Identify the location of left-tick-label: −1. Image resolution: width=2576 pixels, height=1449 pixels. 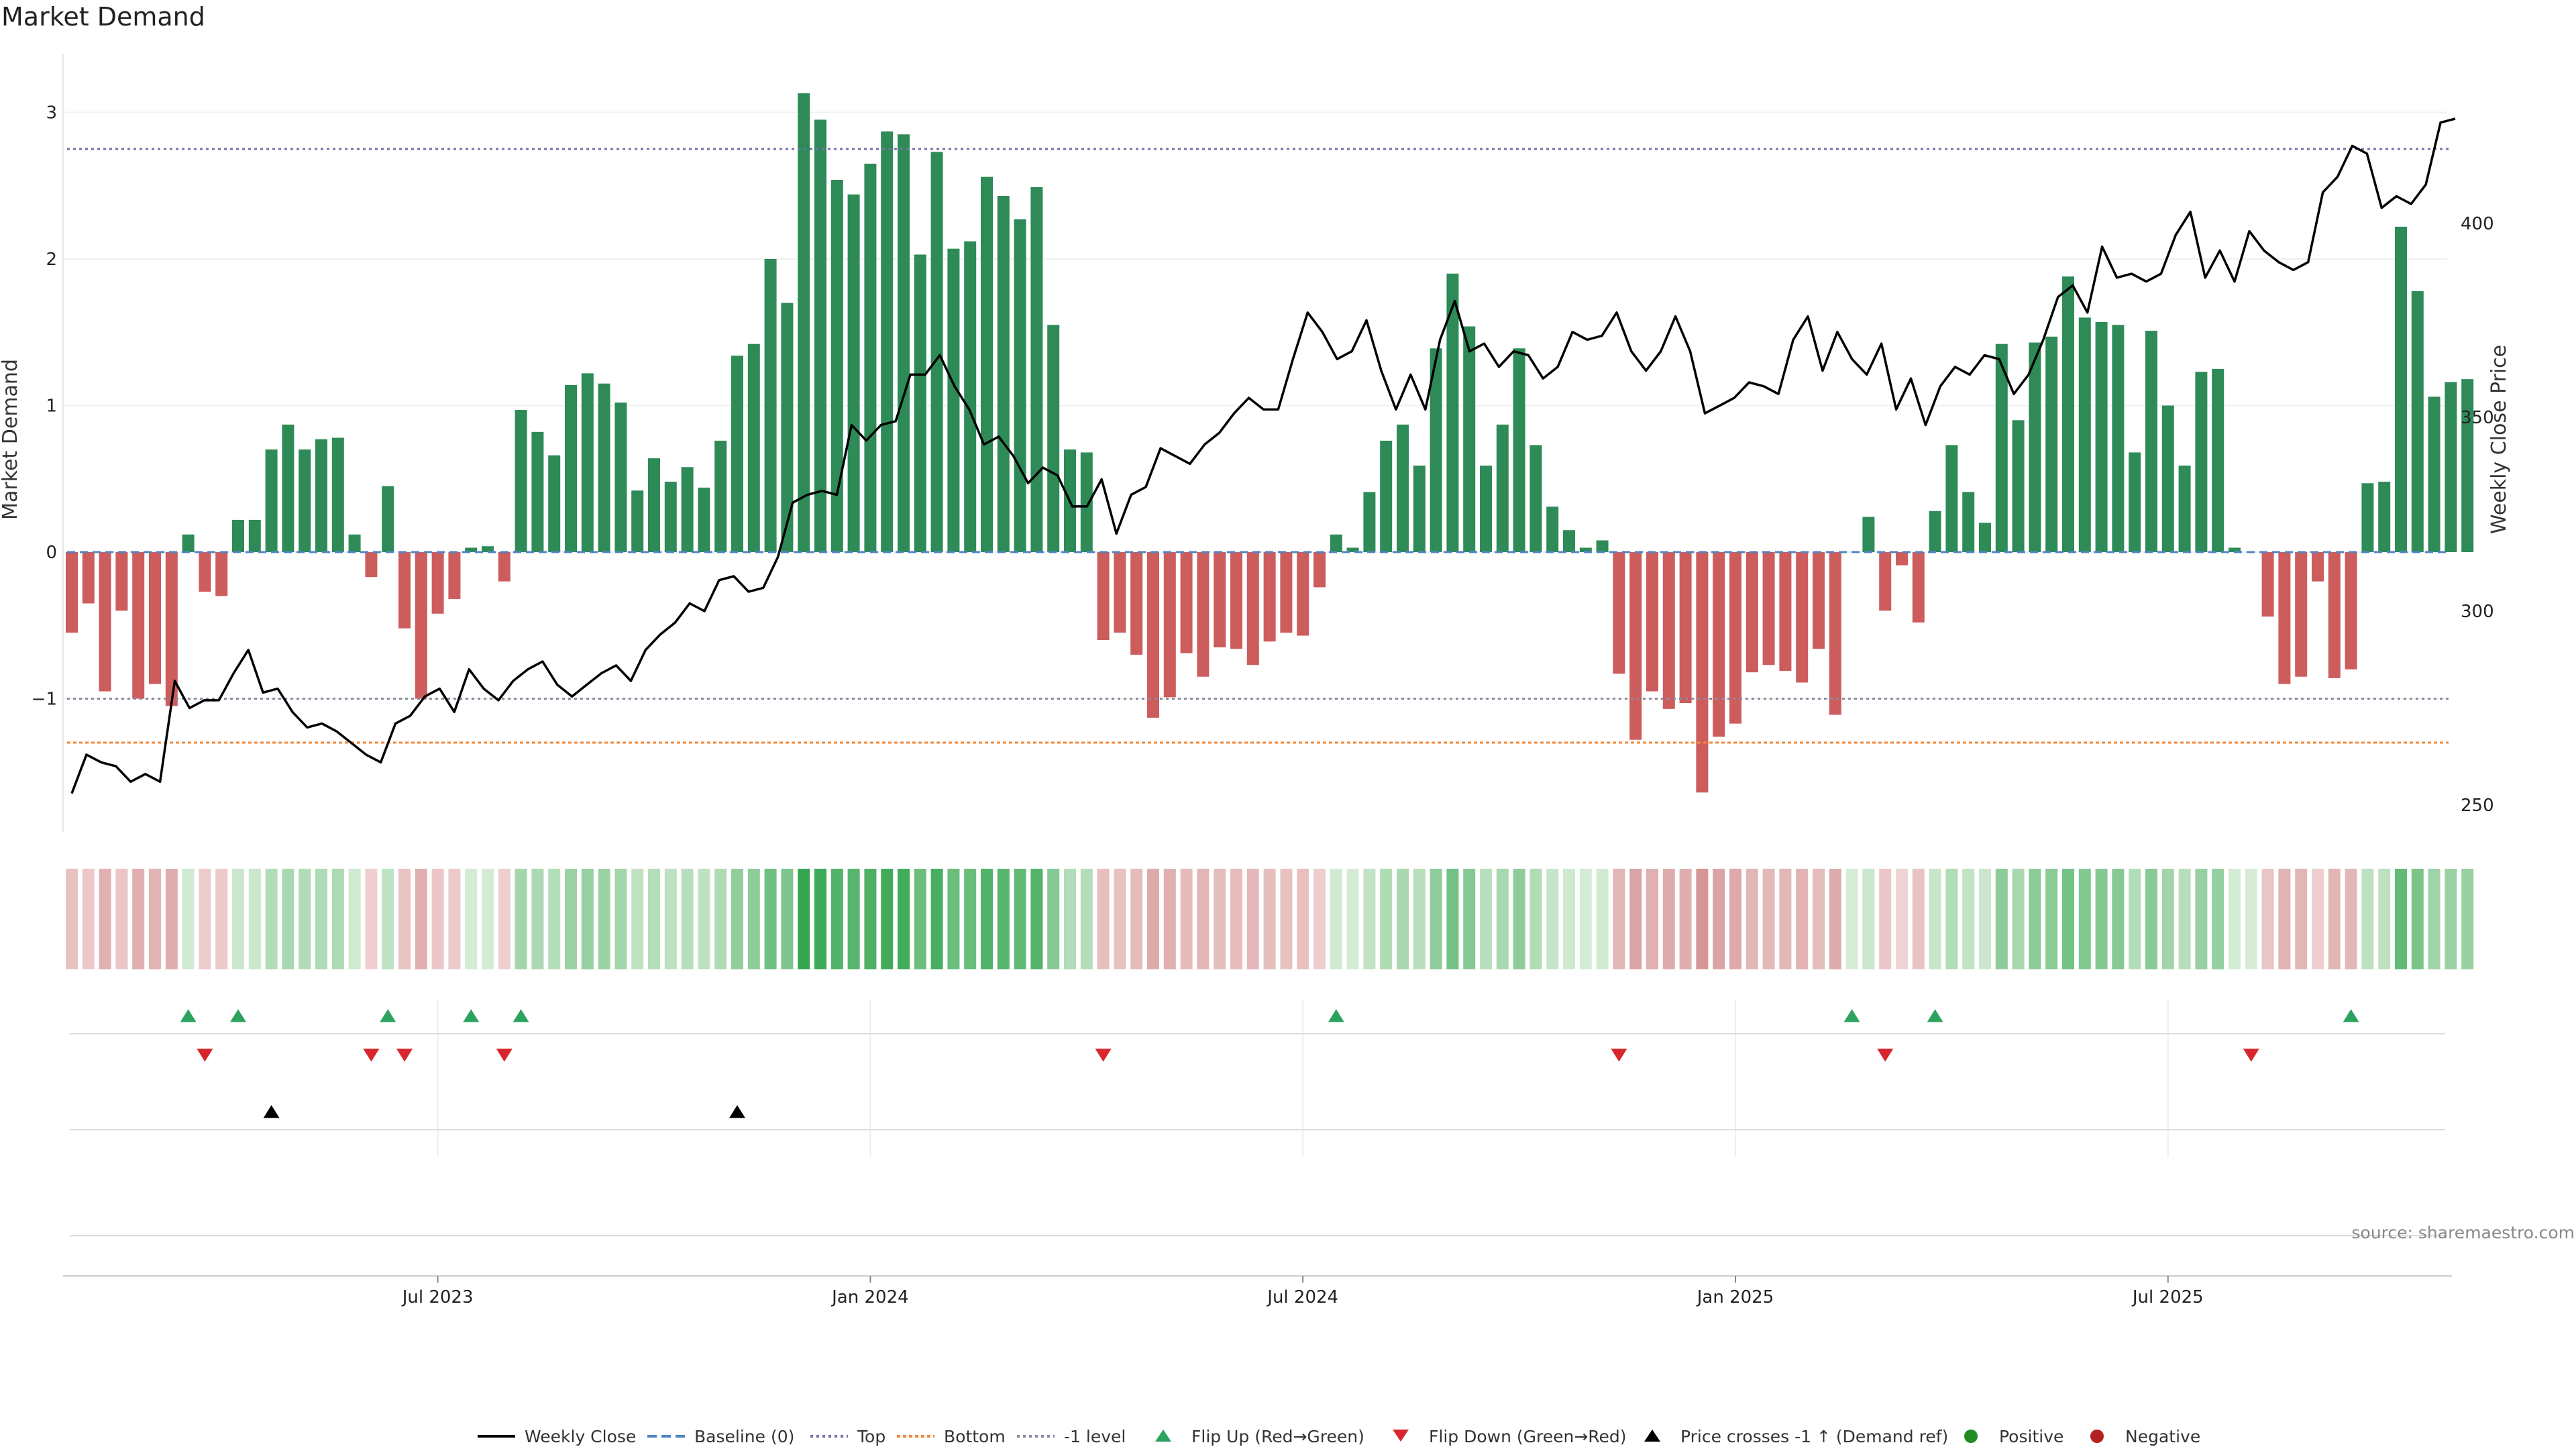
(44, 700).